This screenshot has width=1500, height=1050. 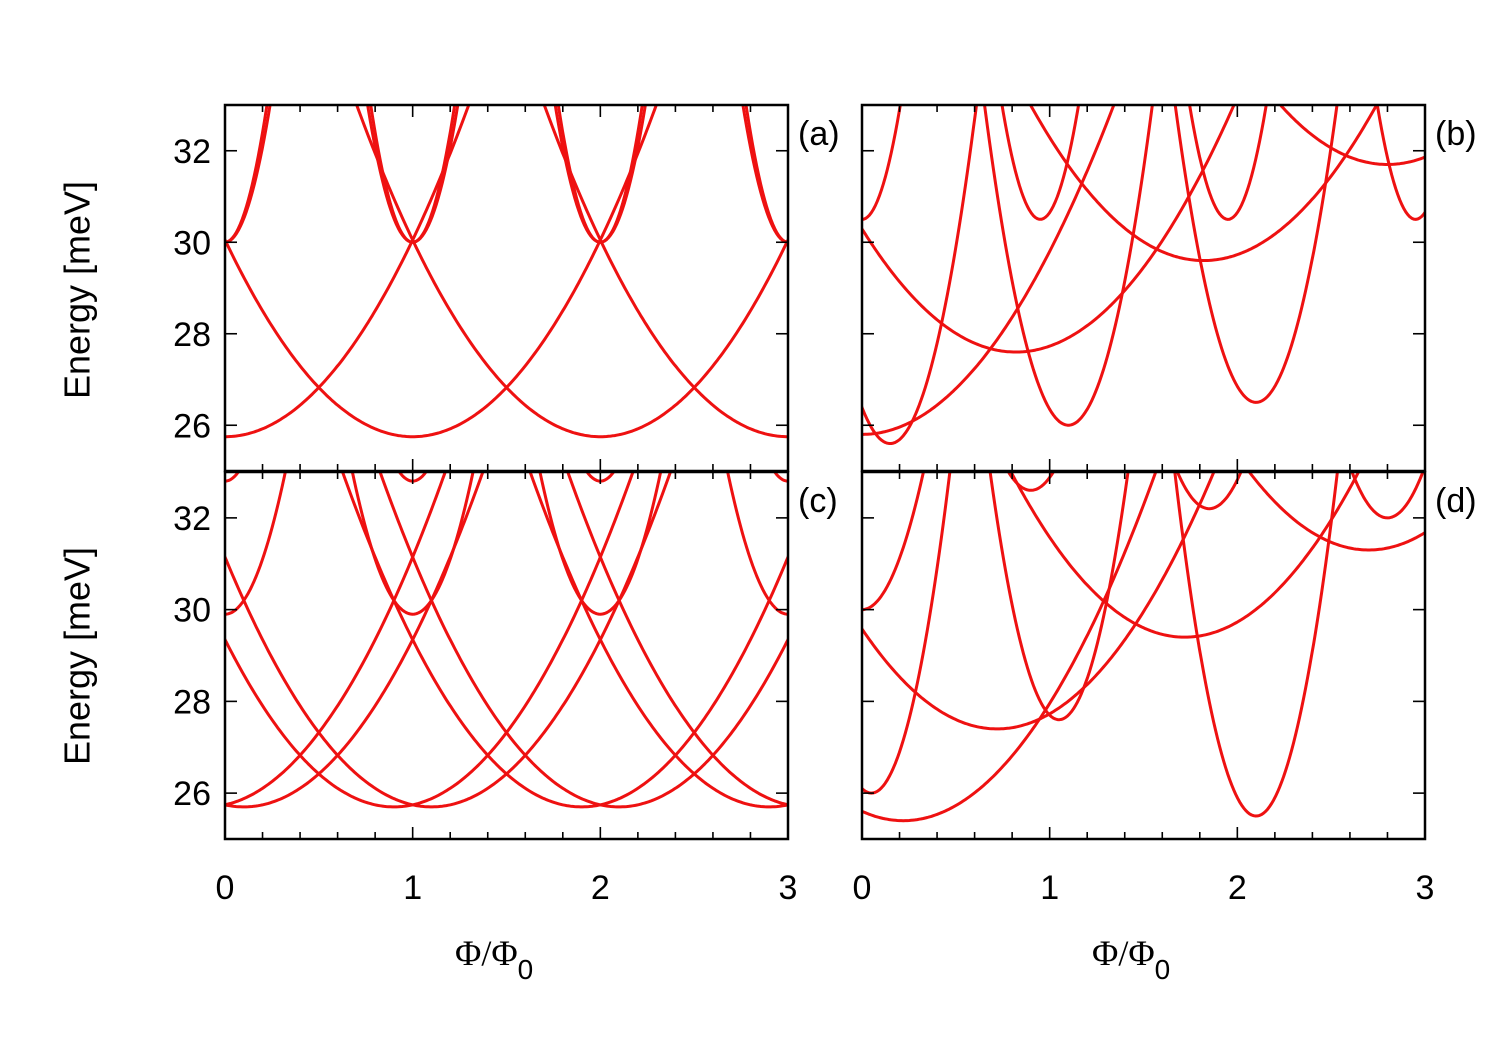 What do you see at coordinates (819, 134) in the screenshot?
I see `panel-label: (a)` at bounding box center [819, 134].